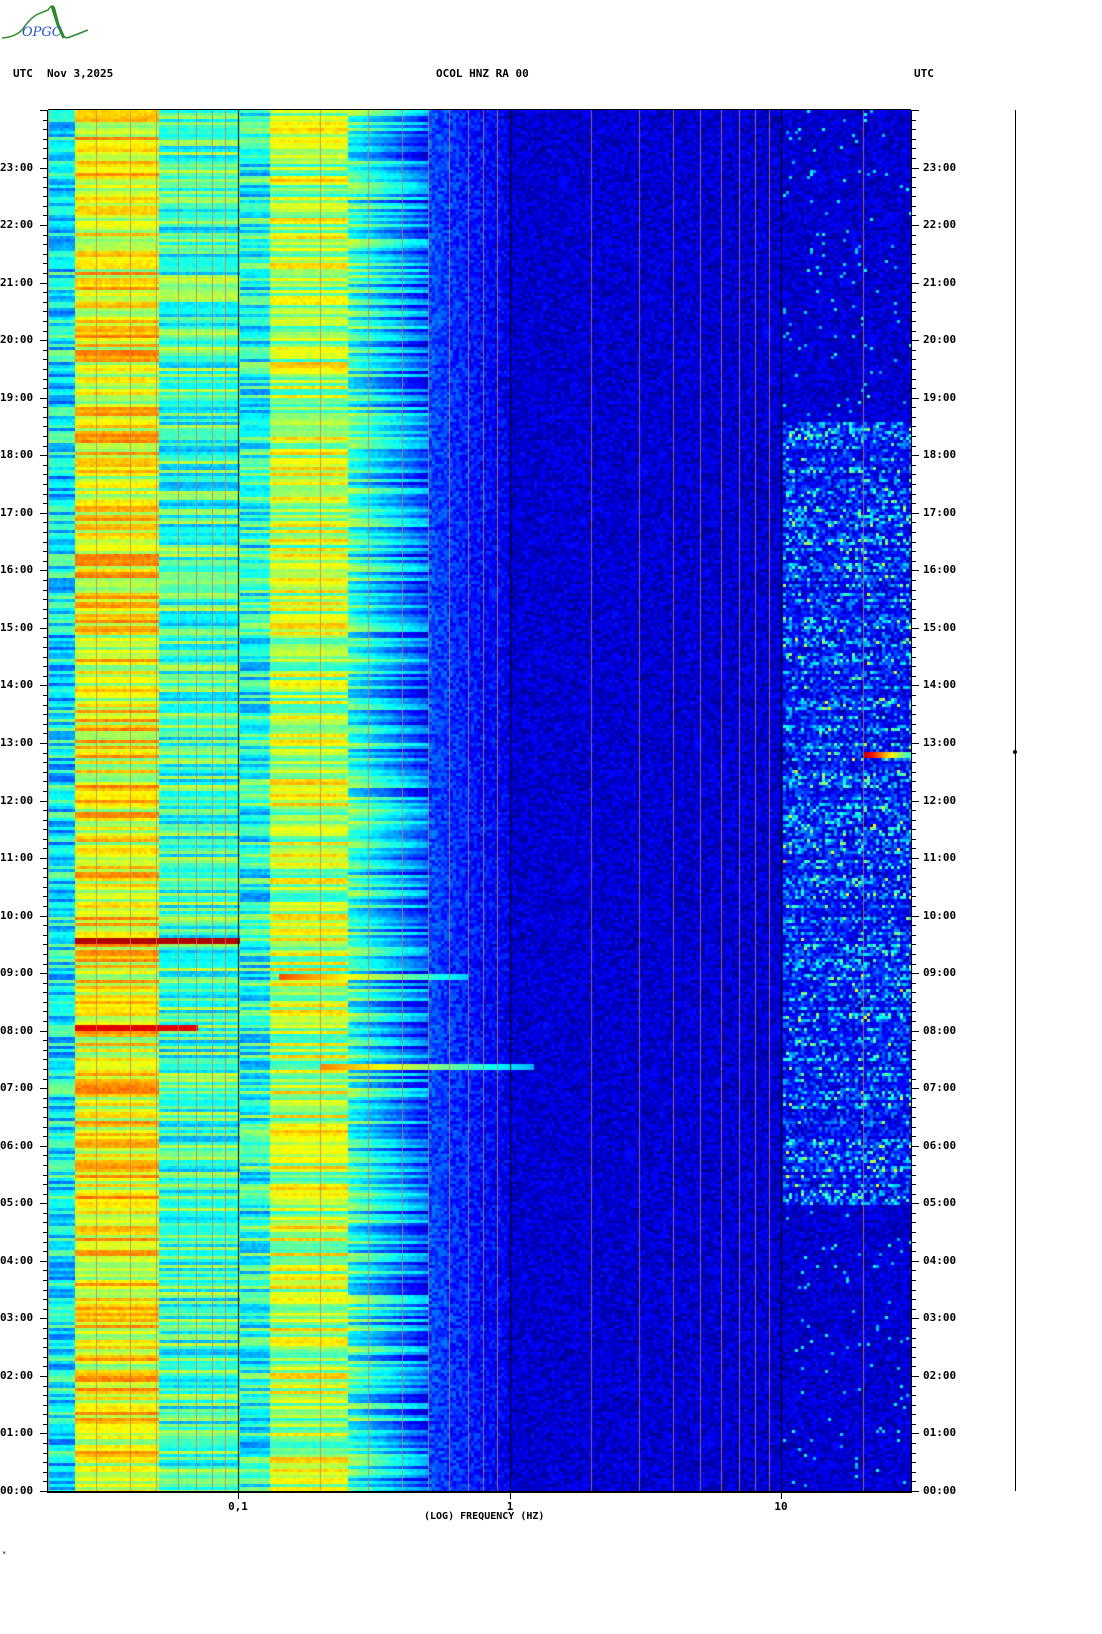 The image size is (1102, 1634). Describe the element at coordinates (940, 1087) in the screenshot. I see `y-tick-label-right: 07:00` at that location.